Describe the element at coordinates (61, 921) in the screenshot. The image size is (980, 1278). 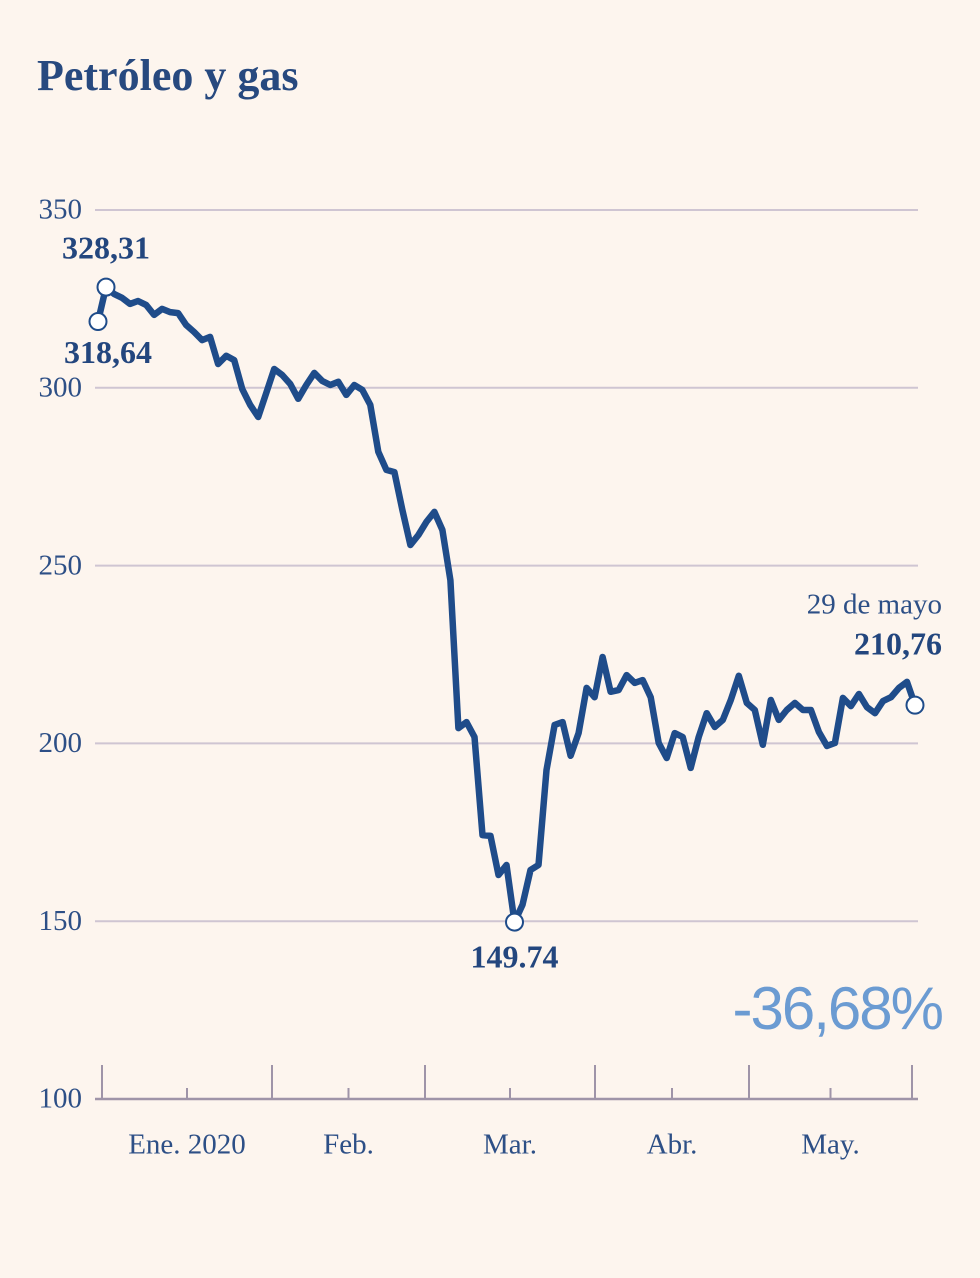
I see `y-tick-label: 150` at that location.